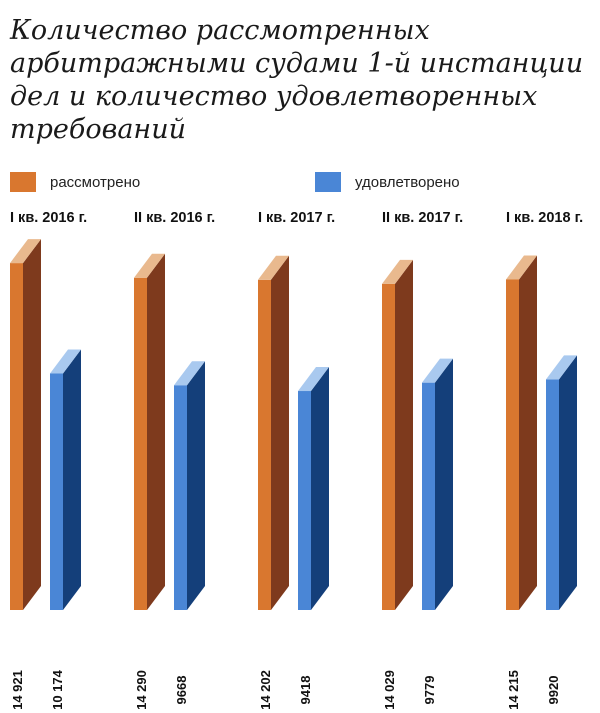 This screenshot has height=713, width=600. I want to click on value-label: 14 290, so click(141, 690).